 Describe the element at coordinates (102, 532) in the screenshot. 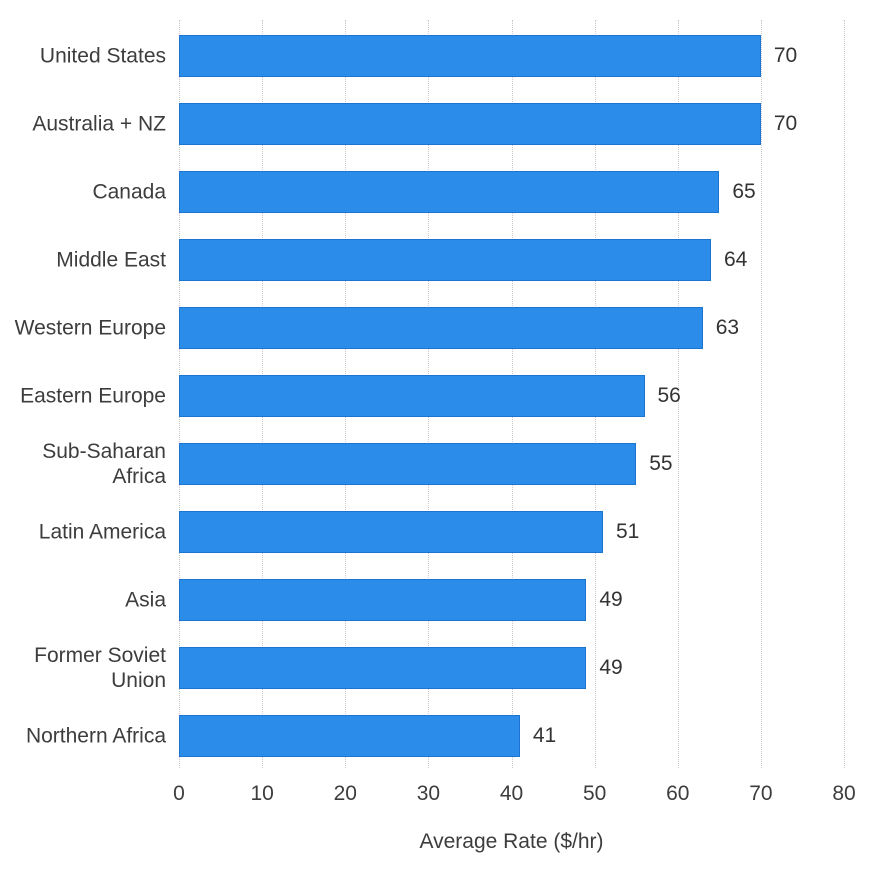

I see `category-label: Latin America` at that location.